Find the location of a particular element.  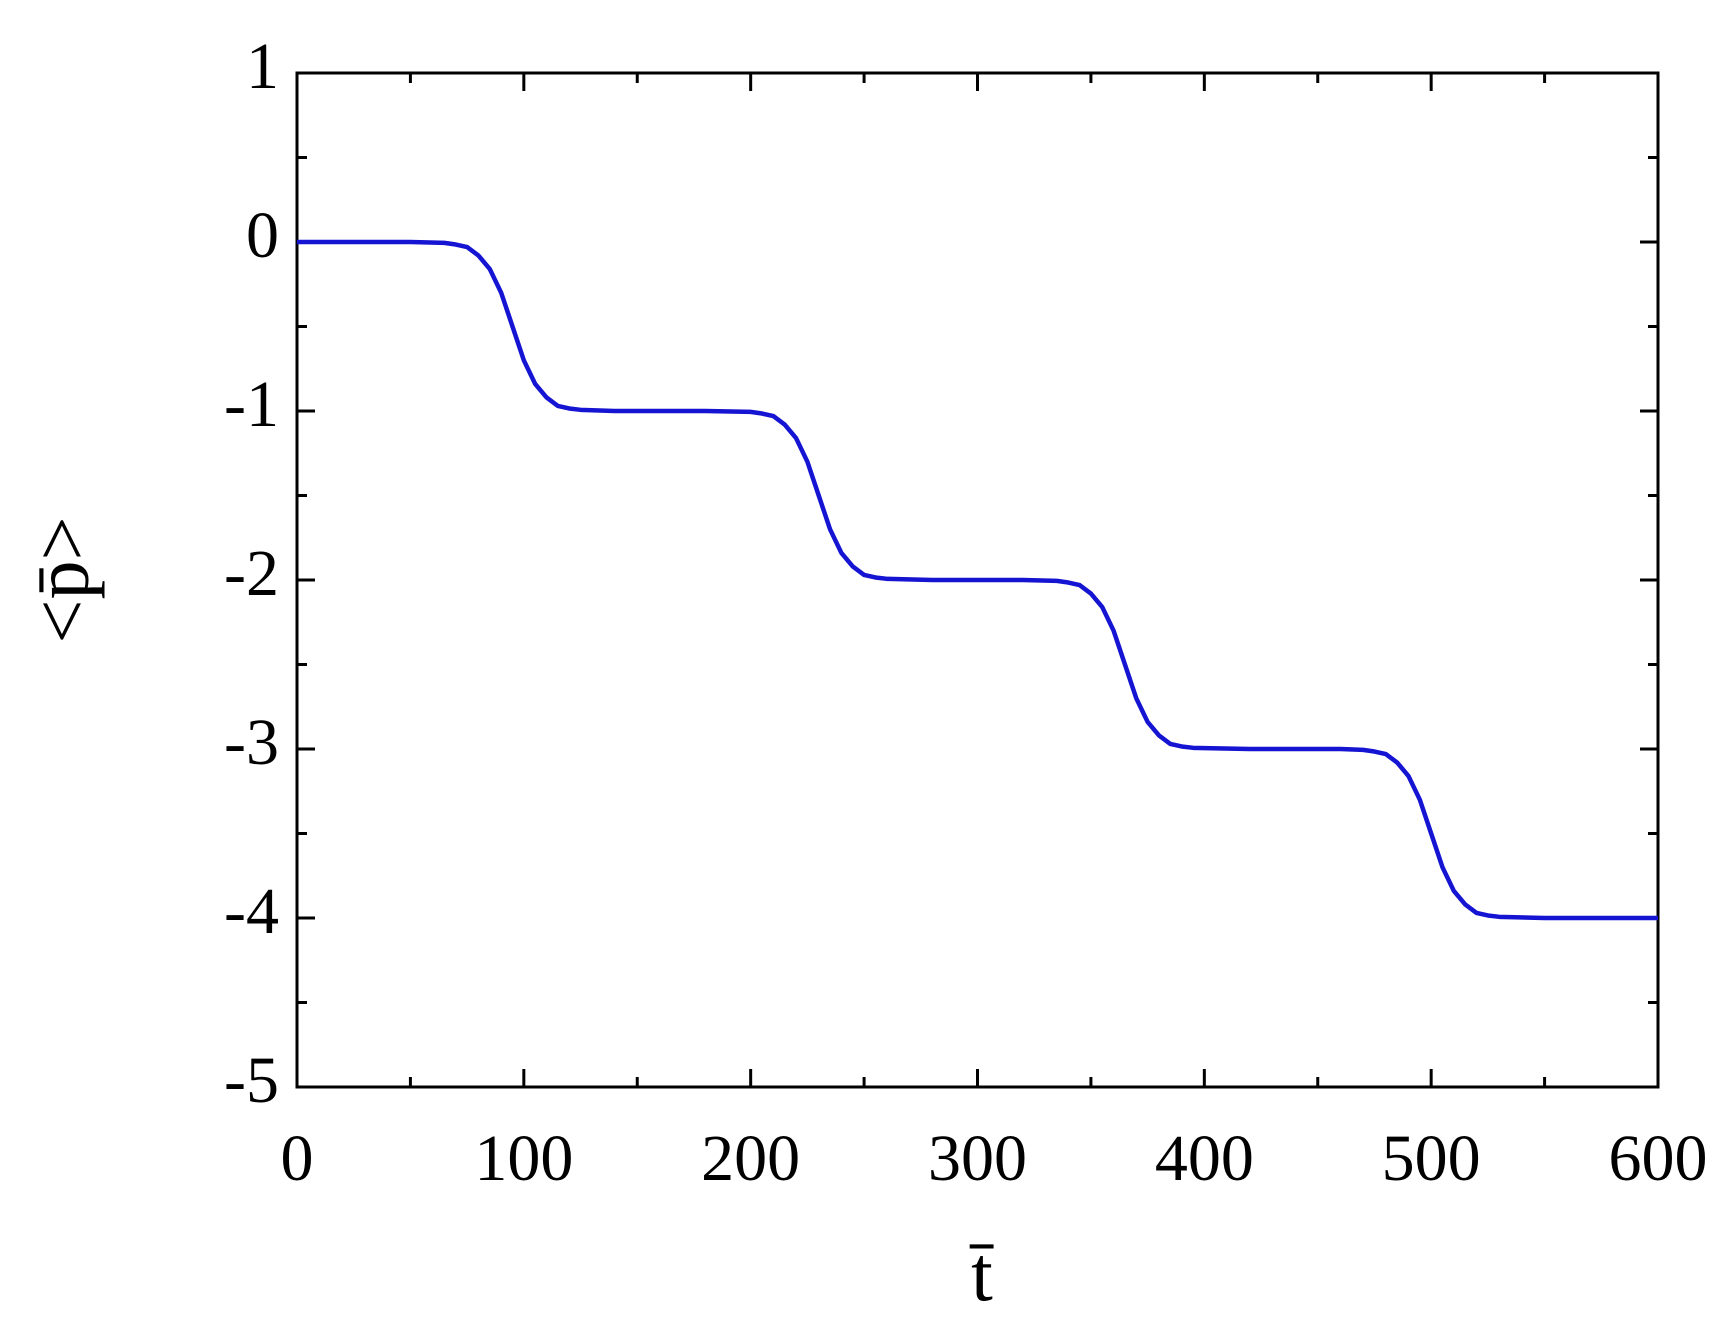

y-axis-label: <p̄> is located at coordinates (61, 580).